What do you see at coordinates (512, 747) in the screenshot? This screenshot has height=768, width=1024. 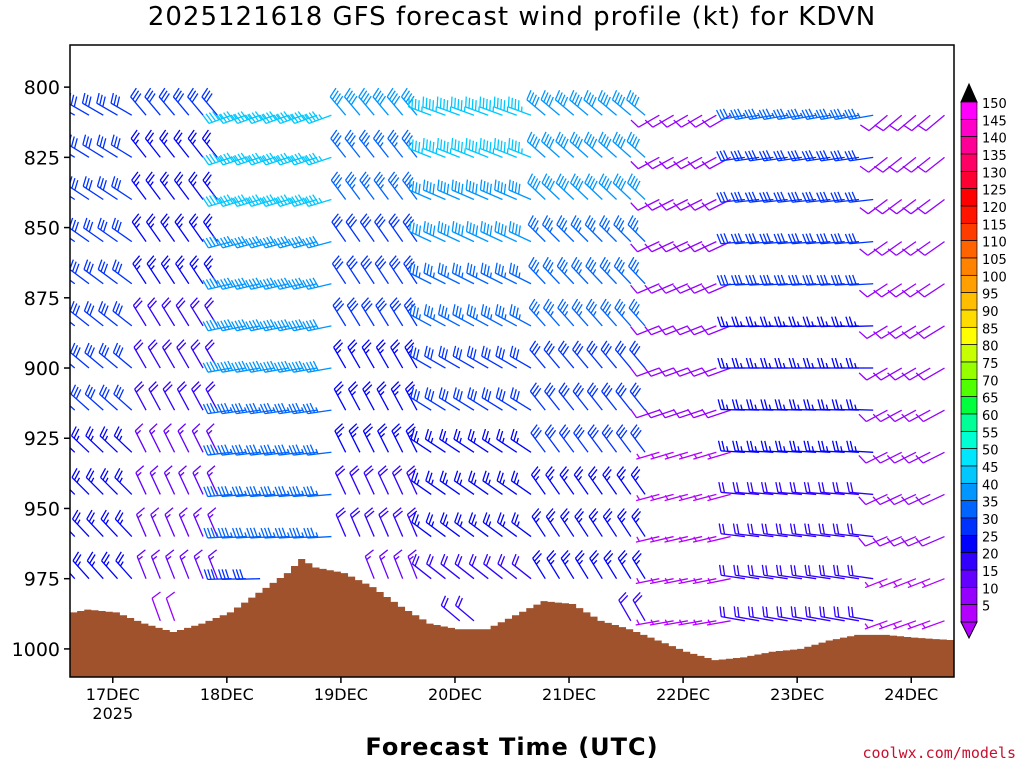 I see `x-axis-label: Forecast Time (UTC)` at bounding box center [512, 747].